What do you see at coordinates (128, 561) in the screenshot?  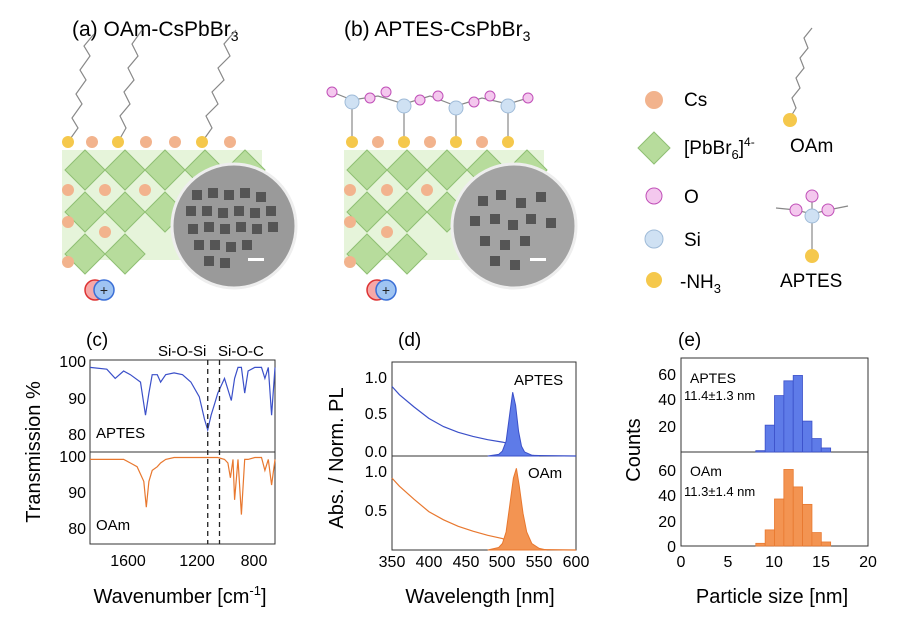 I see `ftir-xtick-1600: 1600` at bounding box center [128, 561].